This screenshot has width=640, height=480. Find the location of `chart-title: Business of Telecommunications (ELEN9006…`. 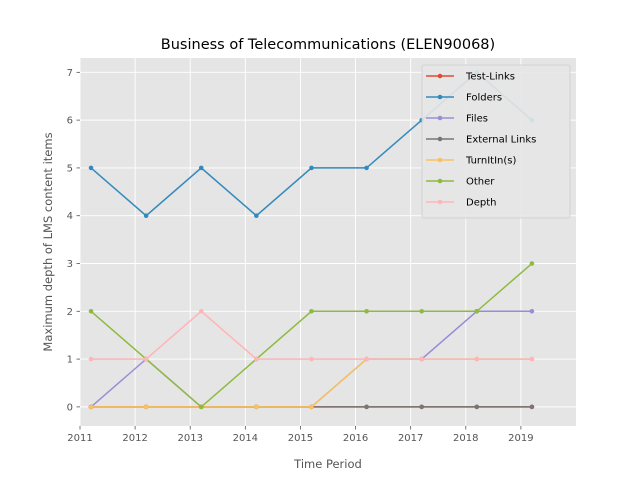

chart-title: Business of Telecommunications (ELEN9006… is located at coordinates (328, 45).